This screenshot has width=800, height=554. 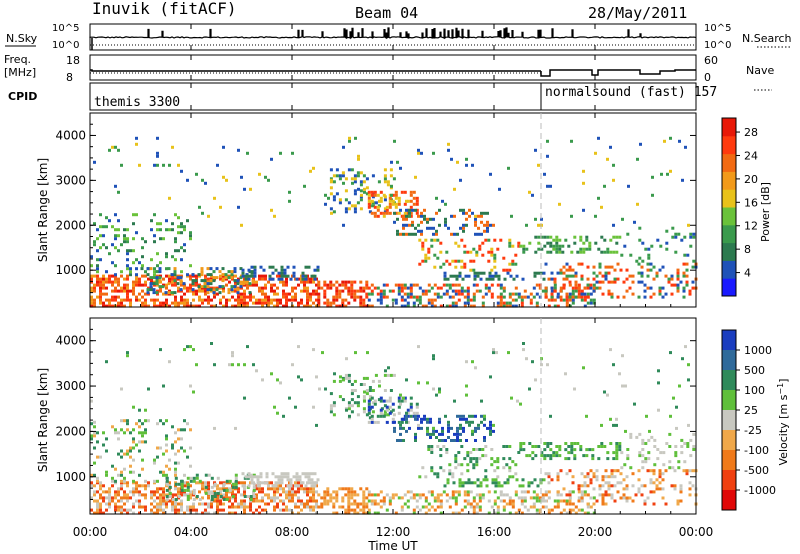 What do you see at coordinates (717, 45) in the screenshot?
I see `nsearch-tick-lo: 10^0` at bounding box center [717, 45].